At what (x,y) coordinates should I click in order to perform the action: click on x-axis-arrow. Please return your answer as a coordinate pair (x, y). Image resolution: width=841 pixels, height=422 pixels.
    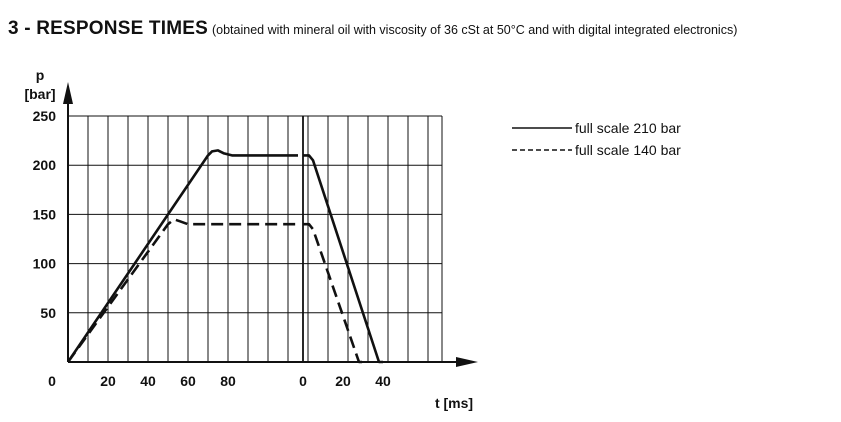
    Looking at the image, I should click on (467, 362).